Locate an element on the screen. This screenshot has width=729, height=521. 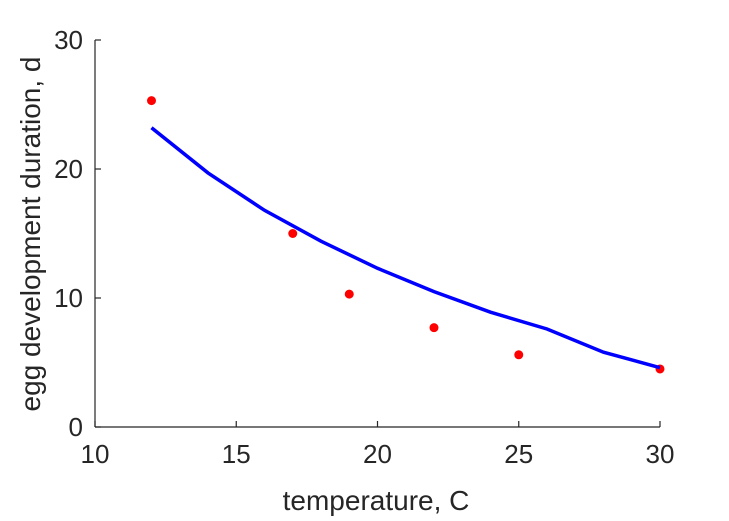
x-tick-label: 15 is located at coordinates (236, 454).